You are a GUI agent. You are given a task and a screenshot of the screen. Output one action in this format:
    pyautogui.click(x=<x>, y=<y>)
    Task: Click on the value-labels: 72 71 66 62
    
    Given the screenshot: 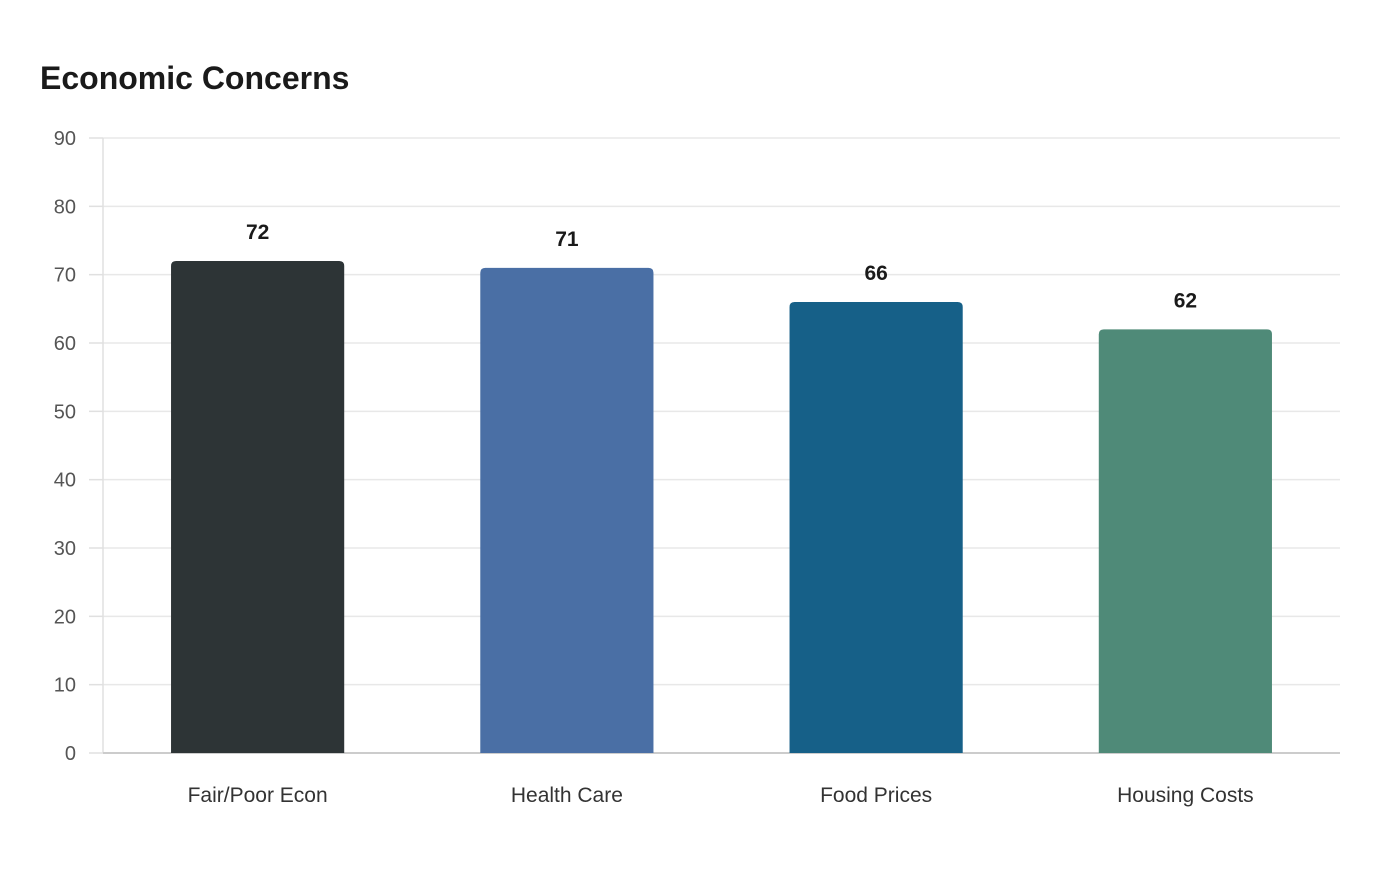 What is the action you would take?
    pyautogui.click(x=721, y=266)
    